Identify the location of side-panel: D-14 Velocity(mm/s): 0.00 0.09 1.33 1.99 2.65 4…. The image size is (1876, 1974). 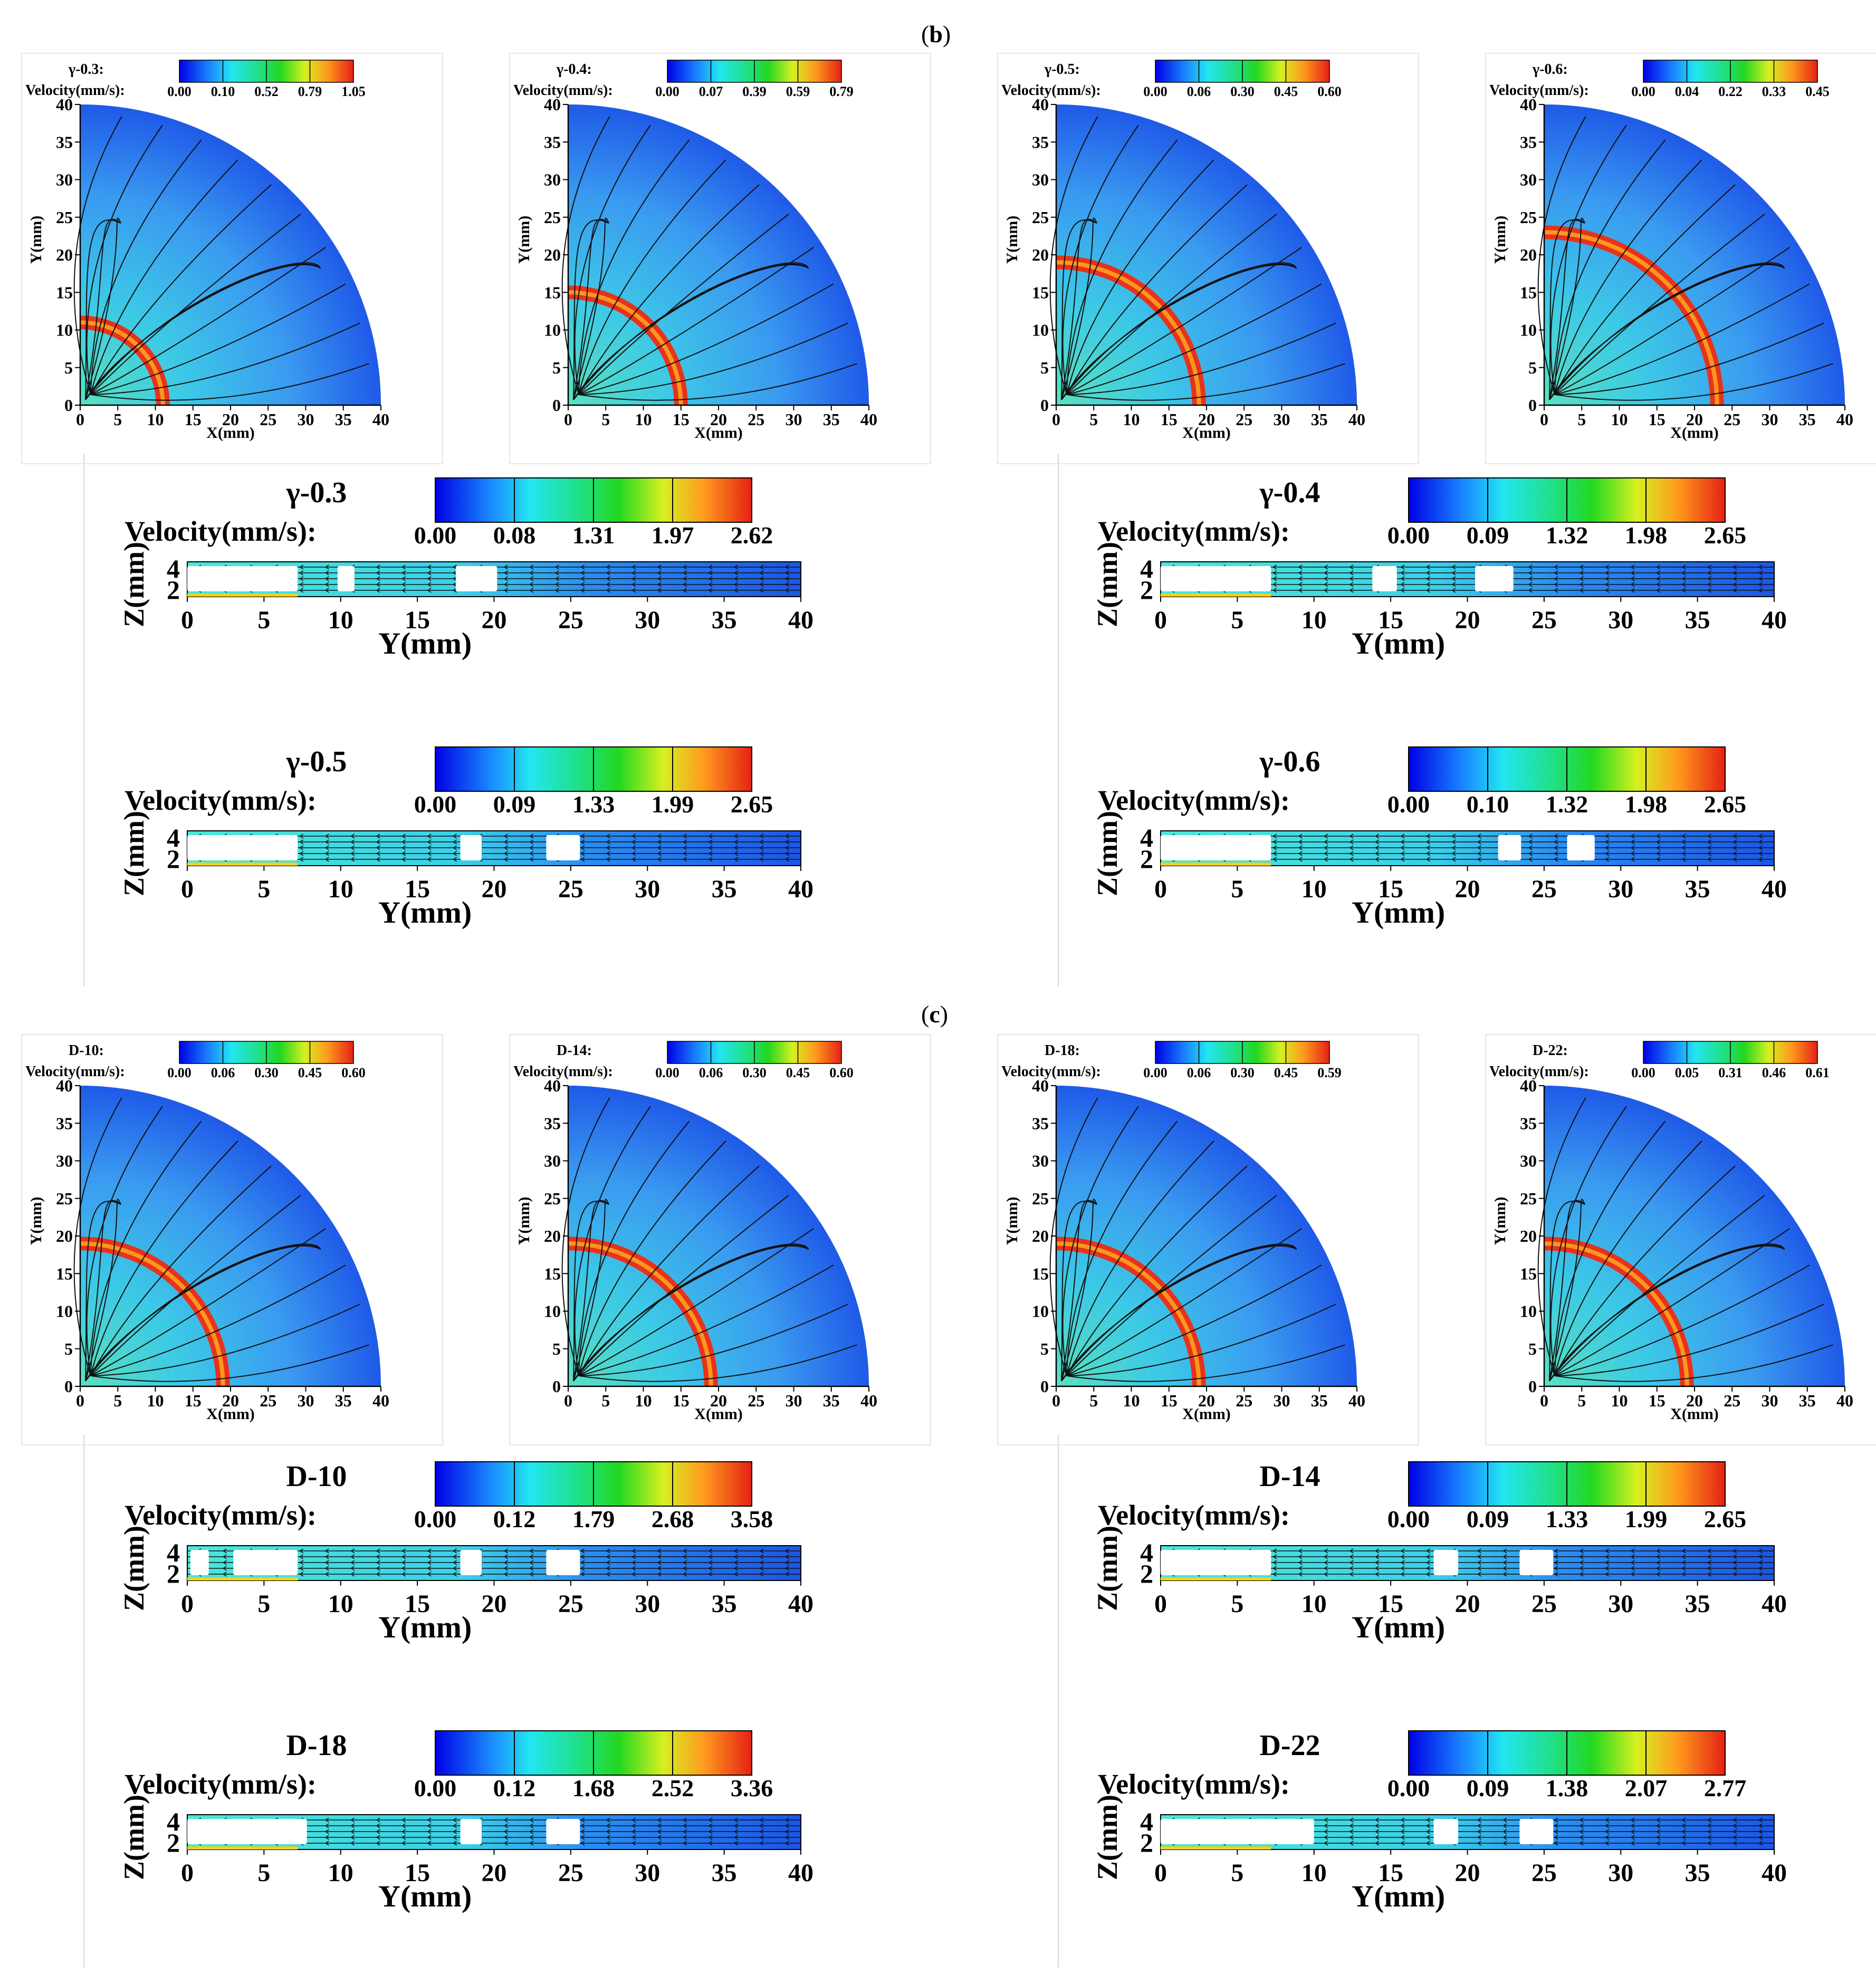
(1441, 1559).